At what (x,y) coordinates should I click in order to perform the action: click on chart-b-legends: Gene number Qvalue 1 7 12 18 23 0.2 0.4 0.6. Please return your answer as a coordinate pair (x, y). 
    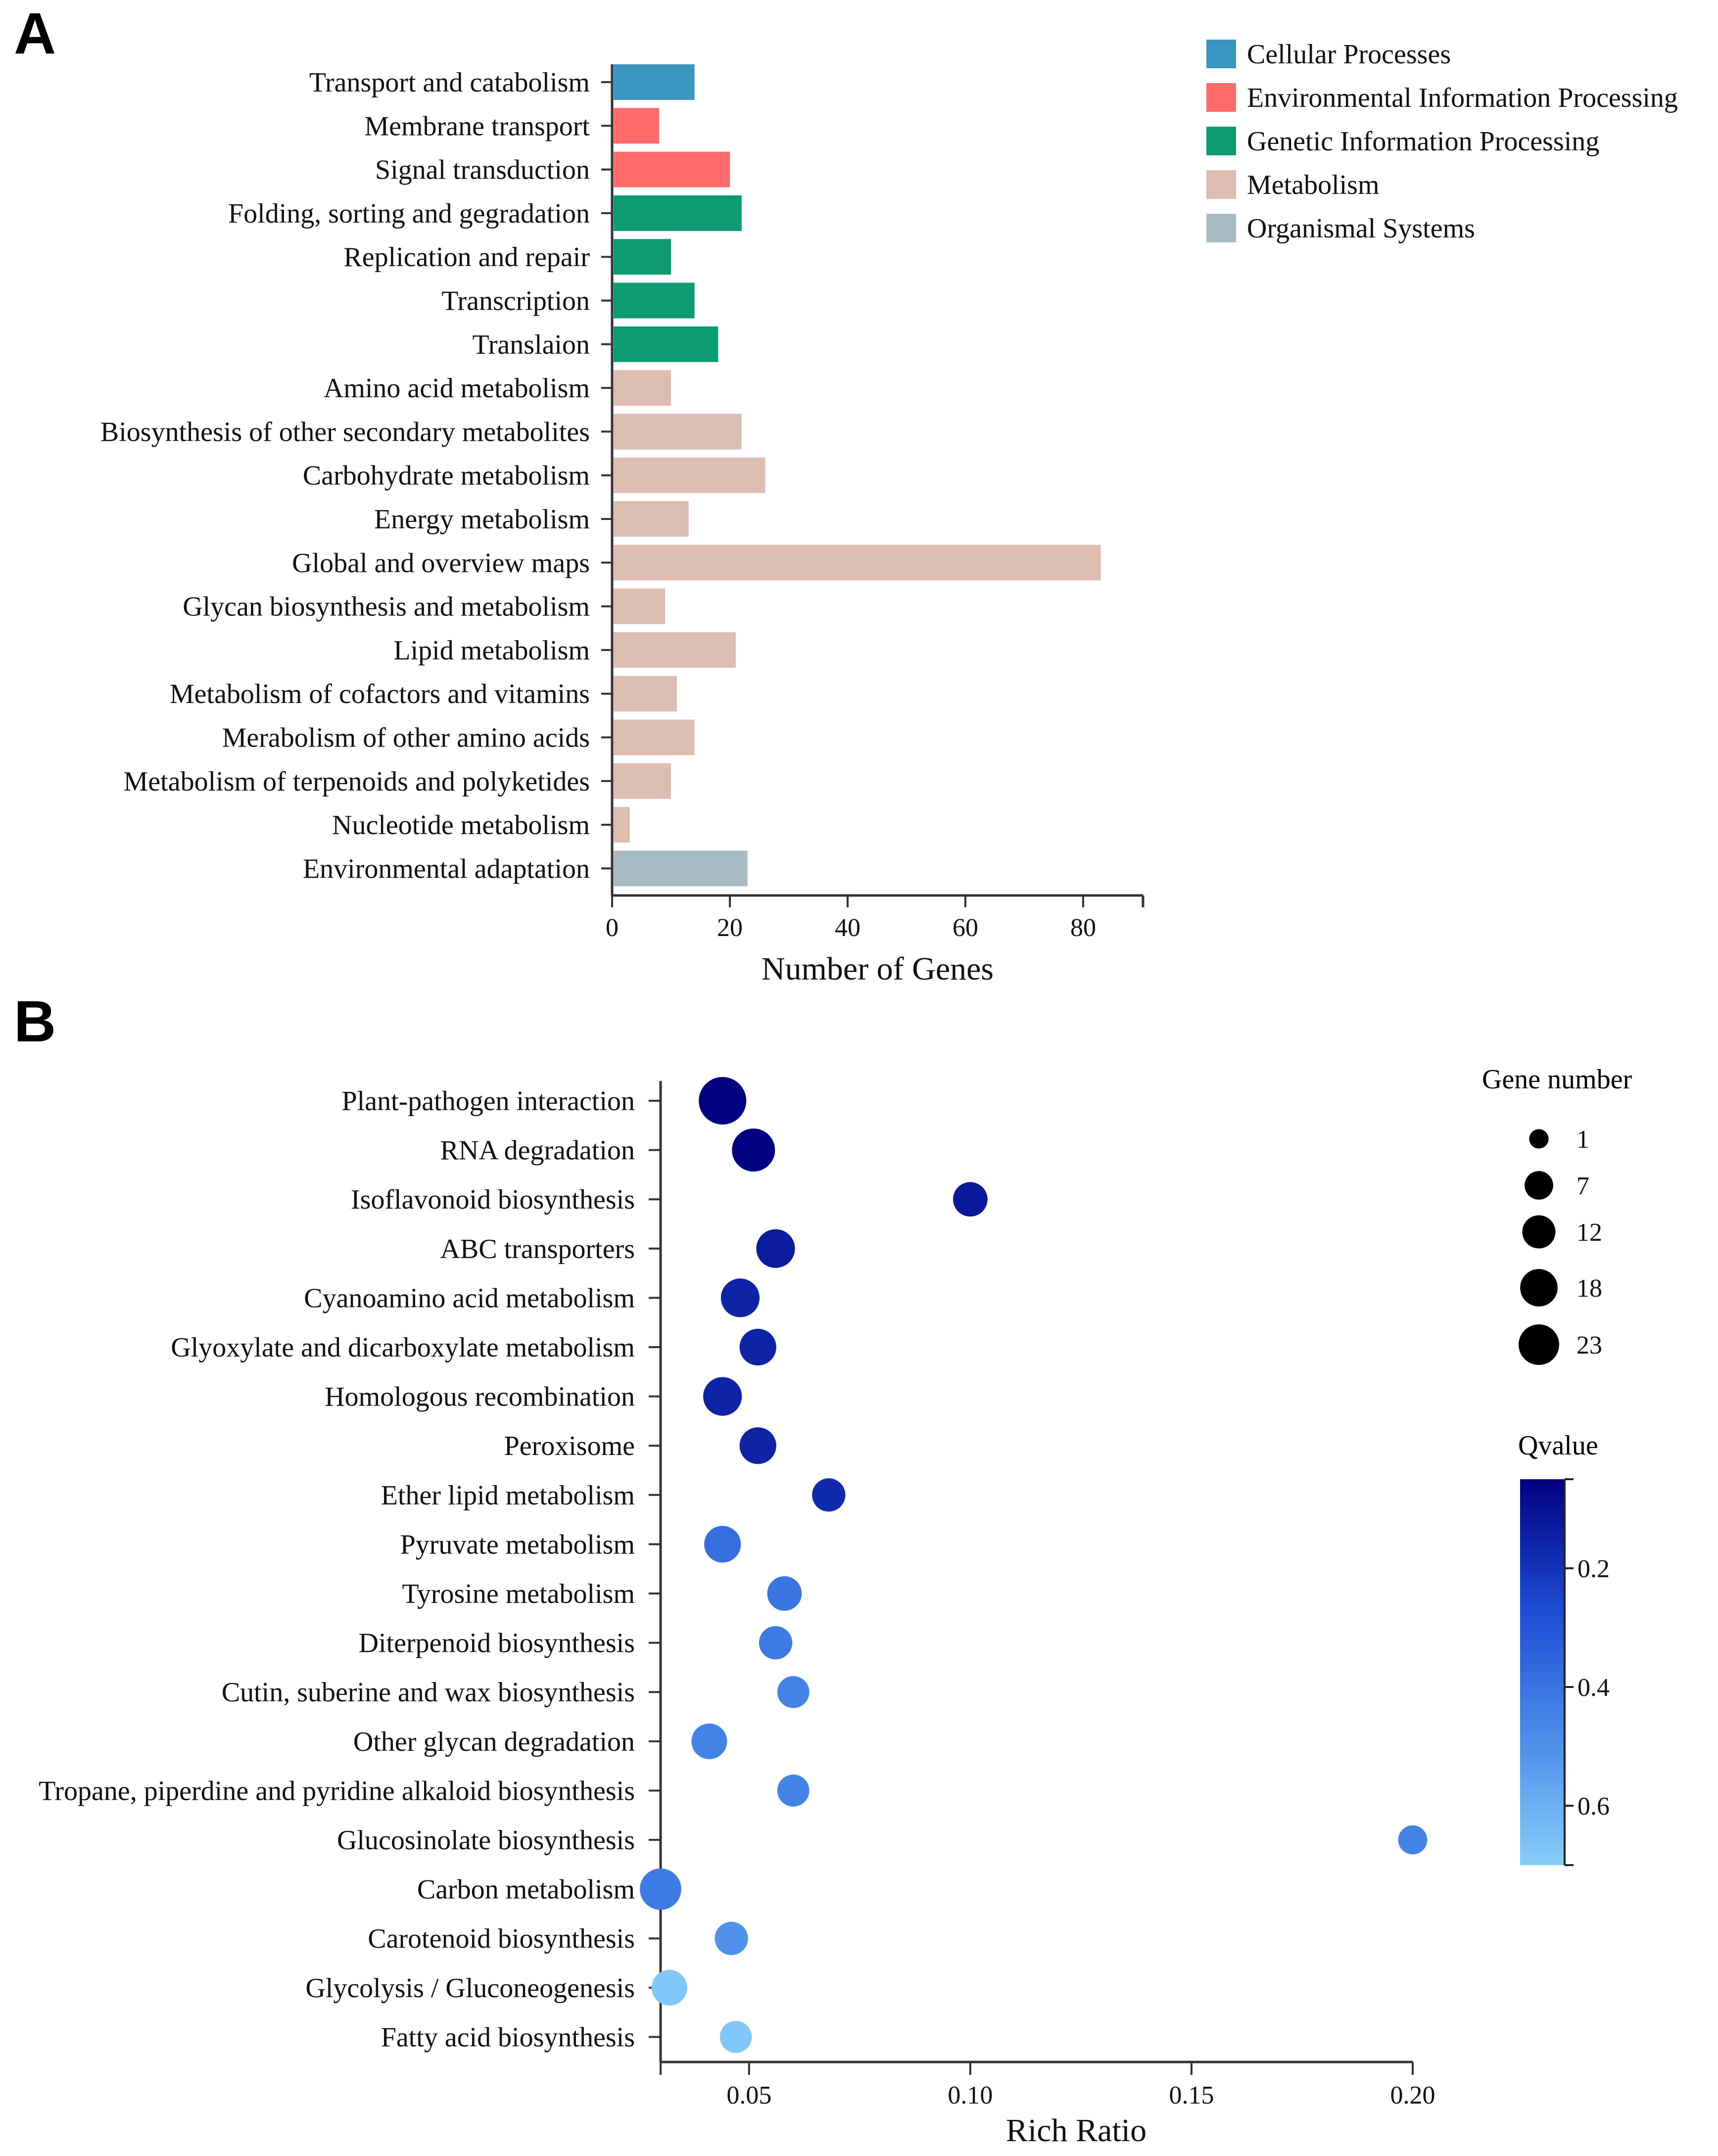
    Looking at the image, I should click on (1557, 1465).